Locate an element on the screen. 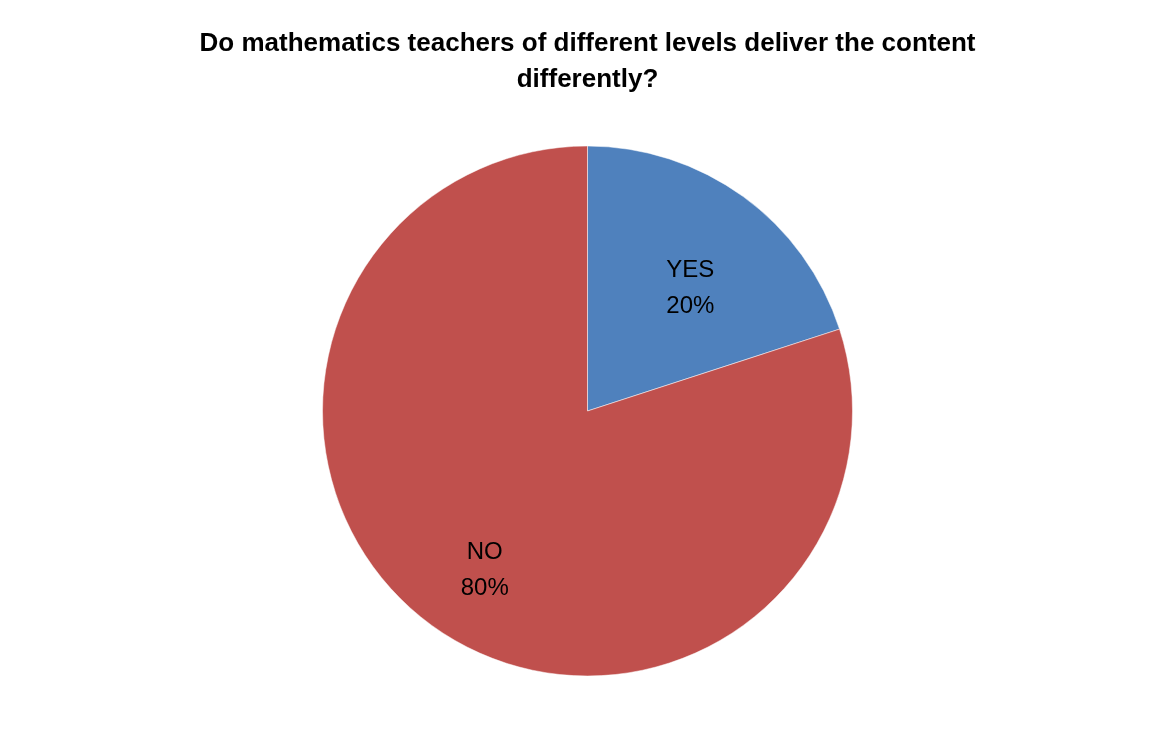  slice-label: NO is located at coordinates (484, 551).